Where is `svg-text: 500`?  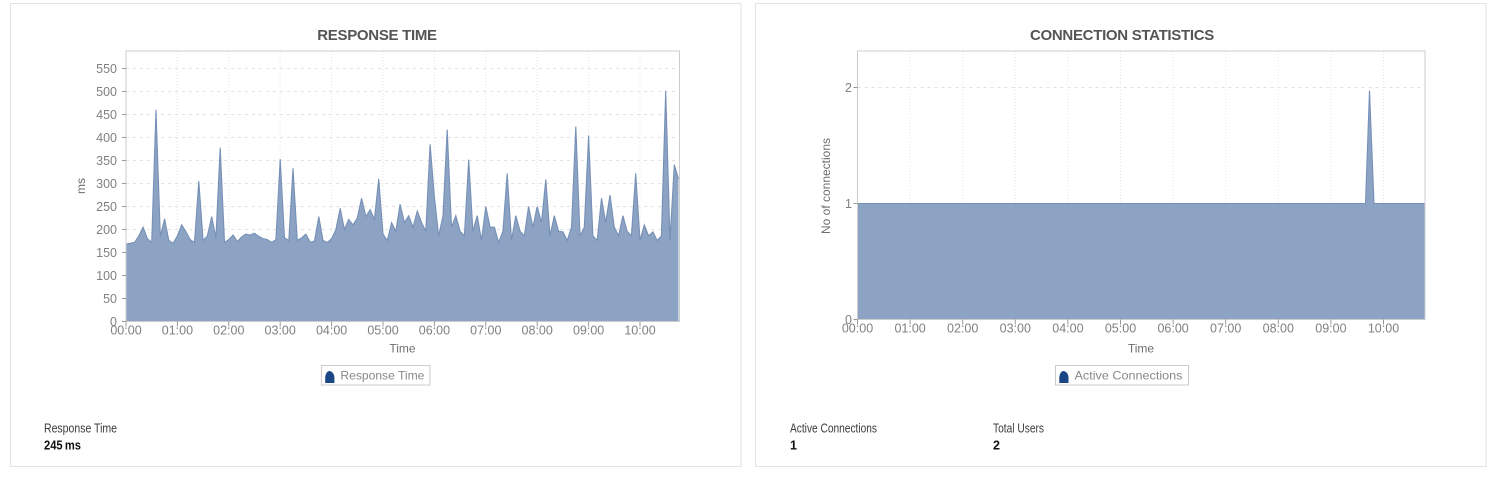
svg-text: 500 is located at coordinates (106, 92).